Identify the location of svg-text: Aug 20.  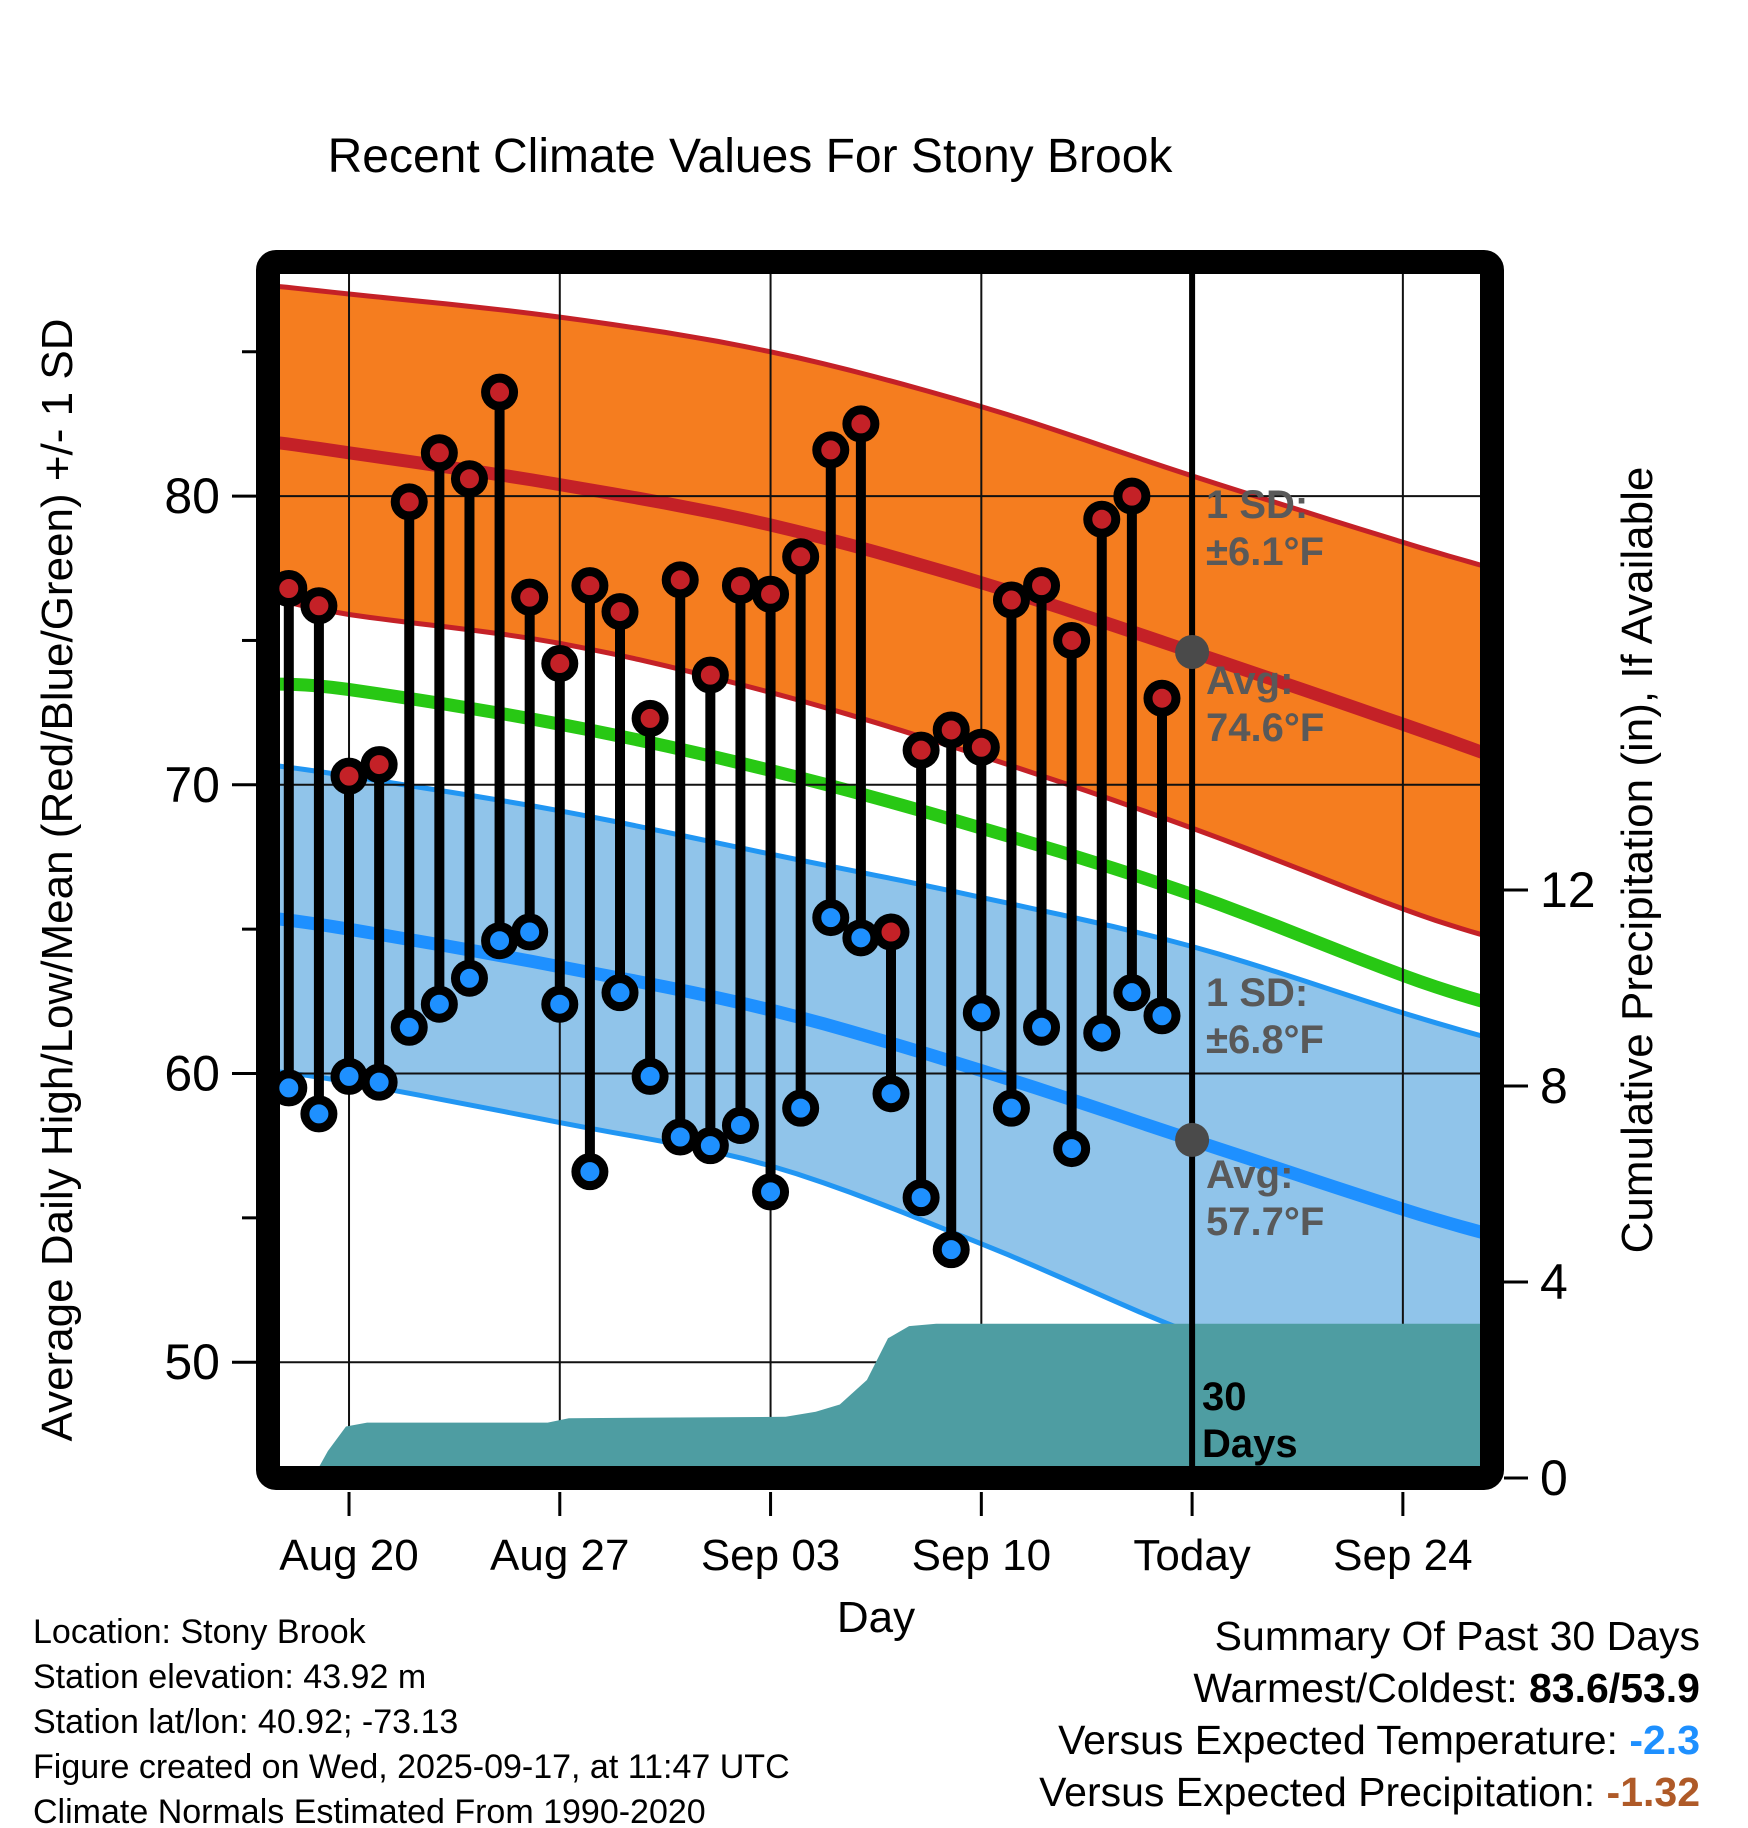
(348, 1555).